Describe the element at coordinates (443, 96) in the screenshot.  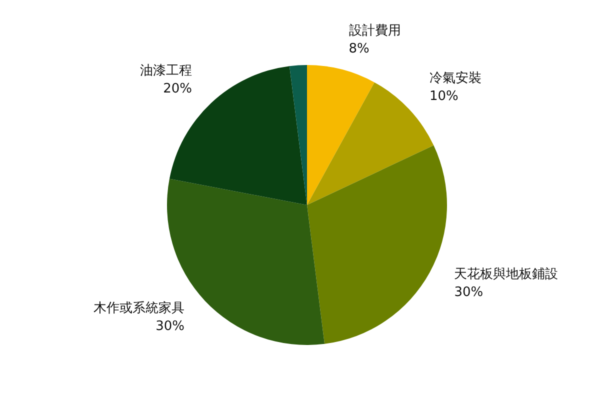
I see `data-label: 10%` at that location.